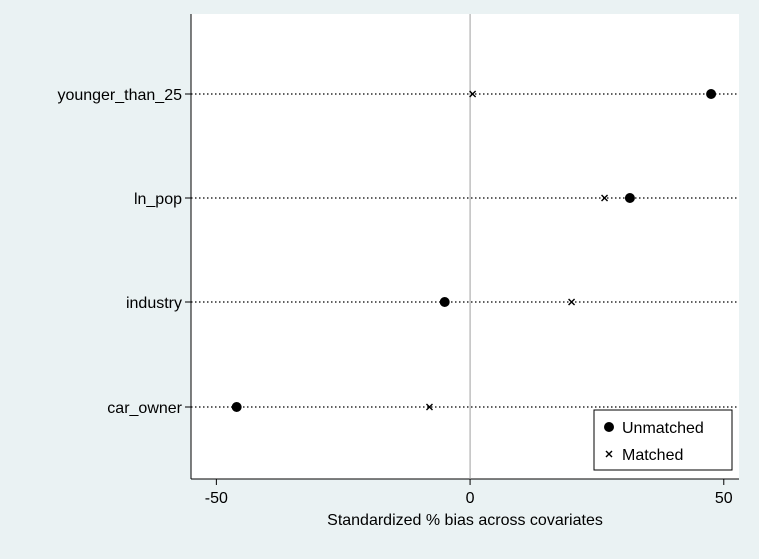  Describe the element at coordinates (470, 498) in the screenshot. I see `x-tick-label: 0` at that location.